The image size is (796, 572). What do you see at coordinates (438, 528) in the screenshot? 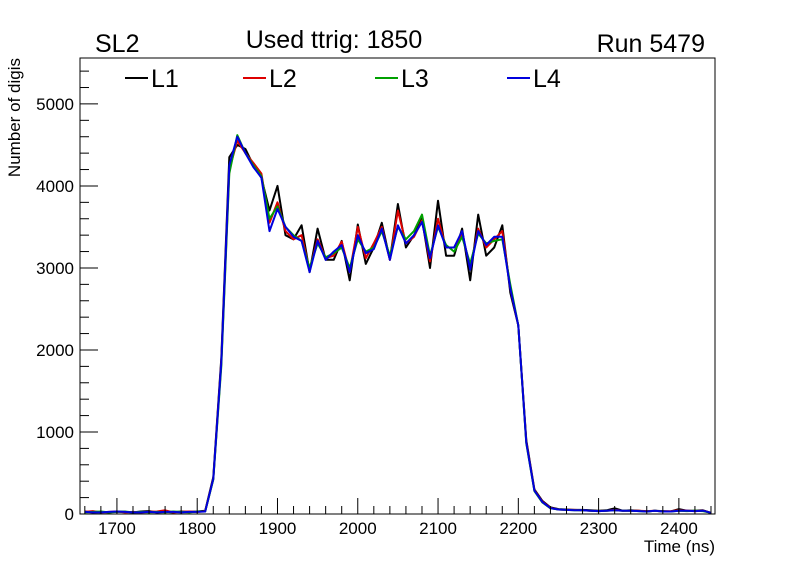
I see `x-tick-label: 2100` at bounding box center [438, 528].